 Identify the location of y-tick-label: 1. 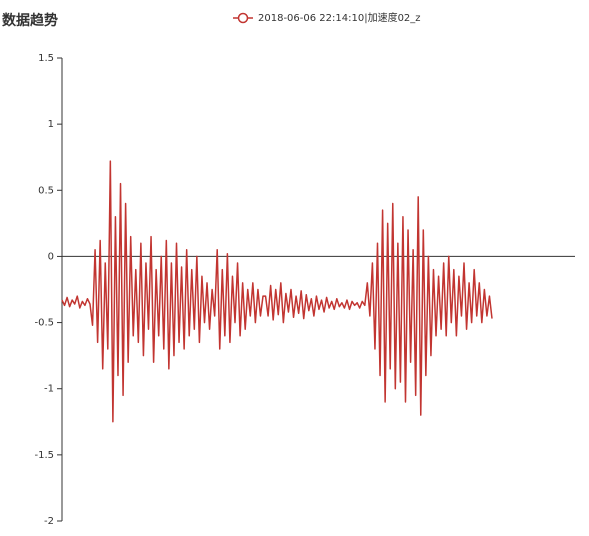
(51, 124).